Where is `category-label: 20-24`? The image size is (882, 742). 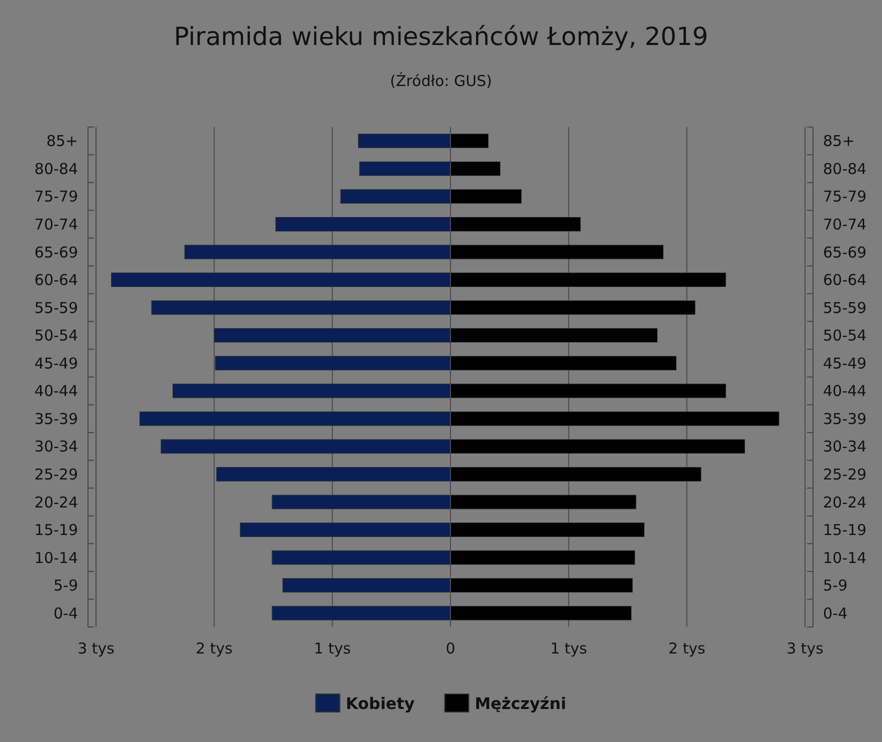 category-label: 20-24 is located at coordinates (845, 502).